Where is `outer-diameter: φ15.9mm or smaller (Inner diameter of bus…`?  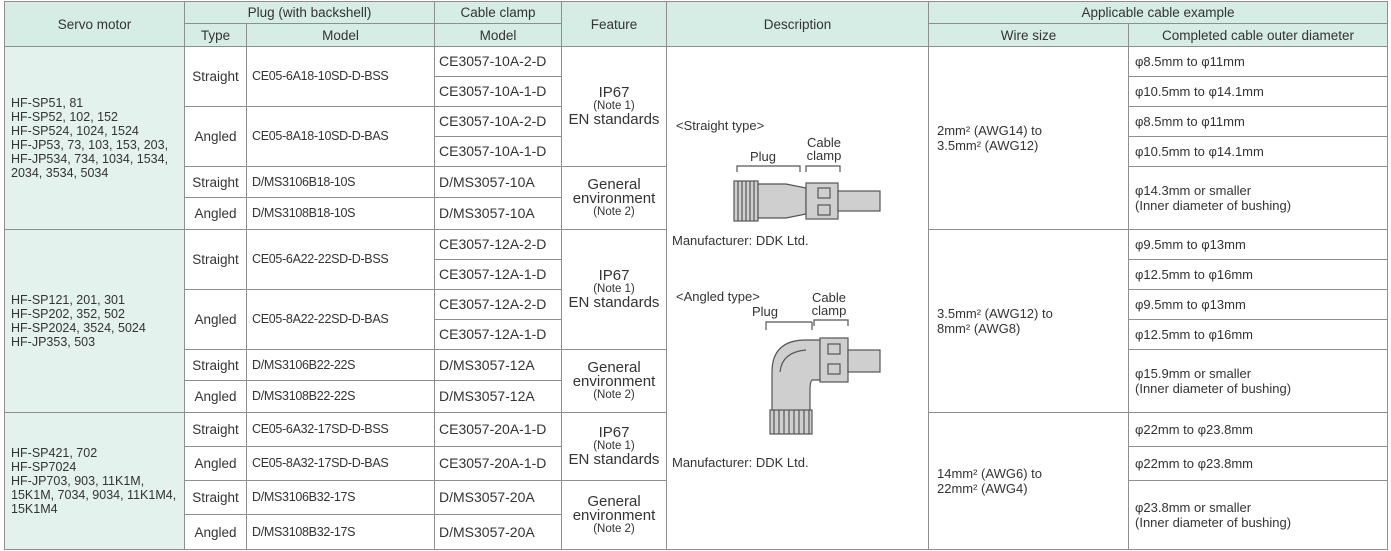
outer-diameter: φ15.9mm or smaller (Inner diameter of bus… is located at coordinates (1258, 381).